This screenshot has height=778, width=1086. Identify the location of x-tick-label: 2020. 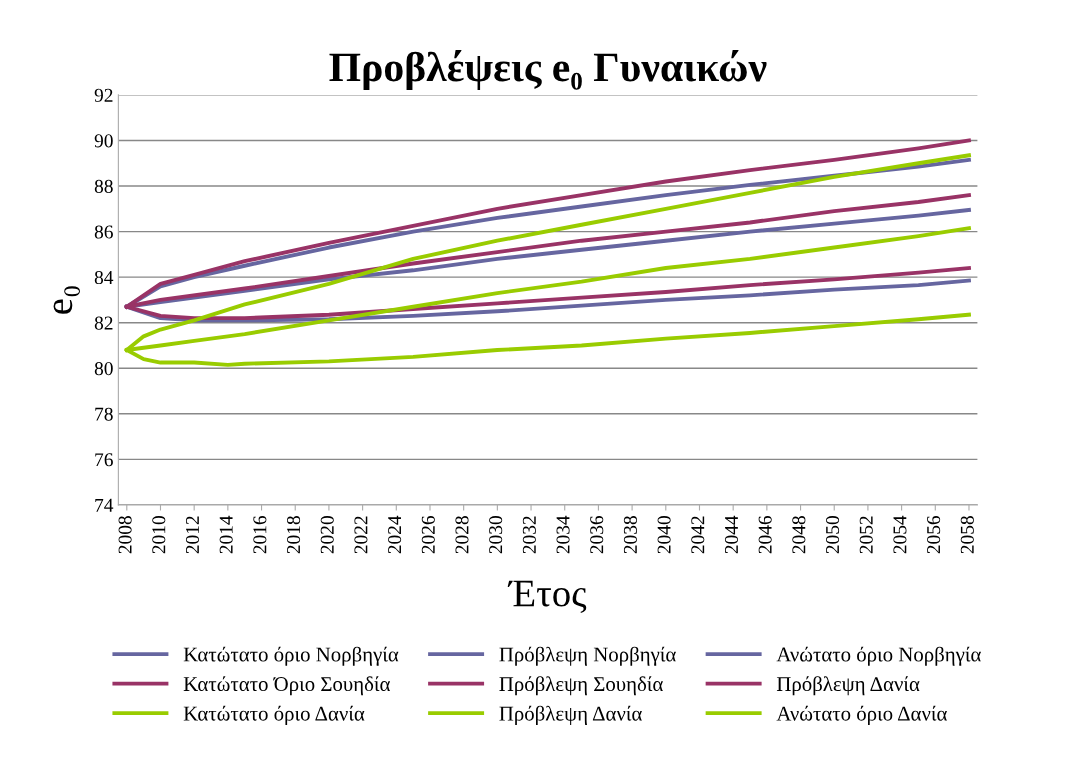
(327, 535).